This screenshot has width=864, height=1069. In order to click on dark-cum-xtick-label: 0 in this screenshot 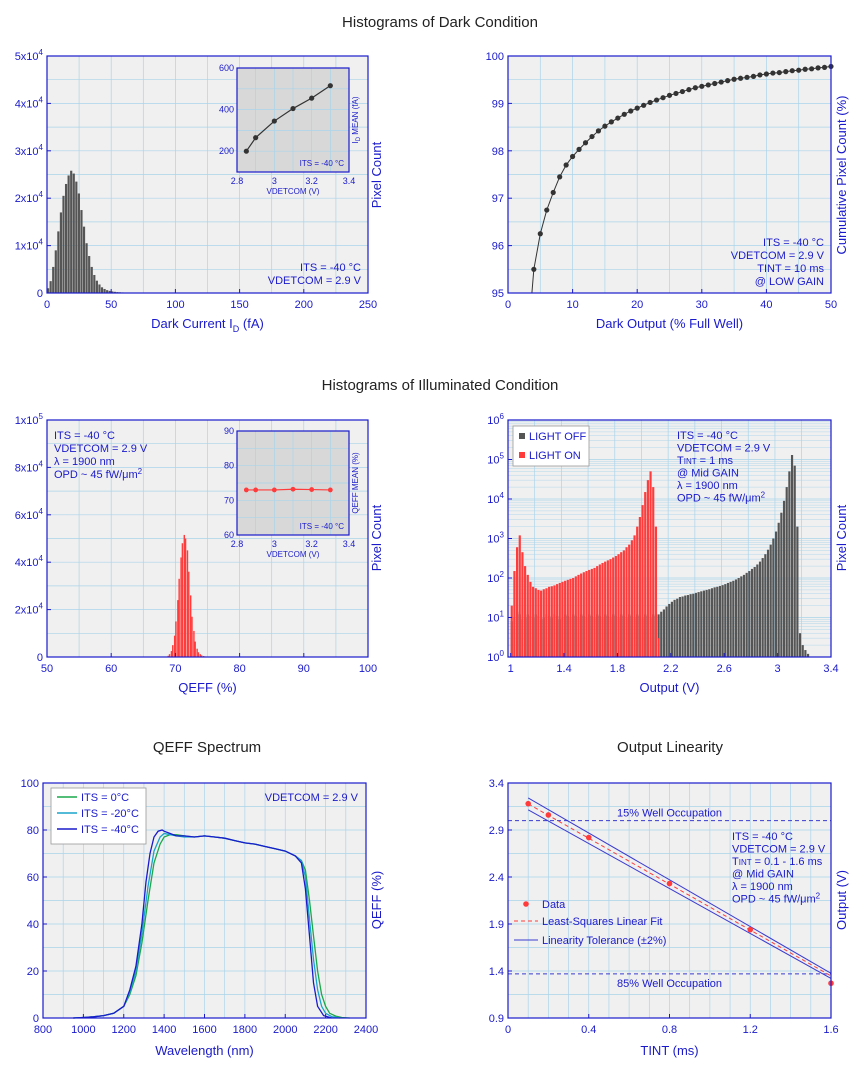, I will do `click(508, 305)`.